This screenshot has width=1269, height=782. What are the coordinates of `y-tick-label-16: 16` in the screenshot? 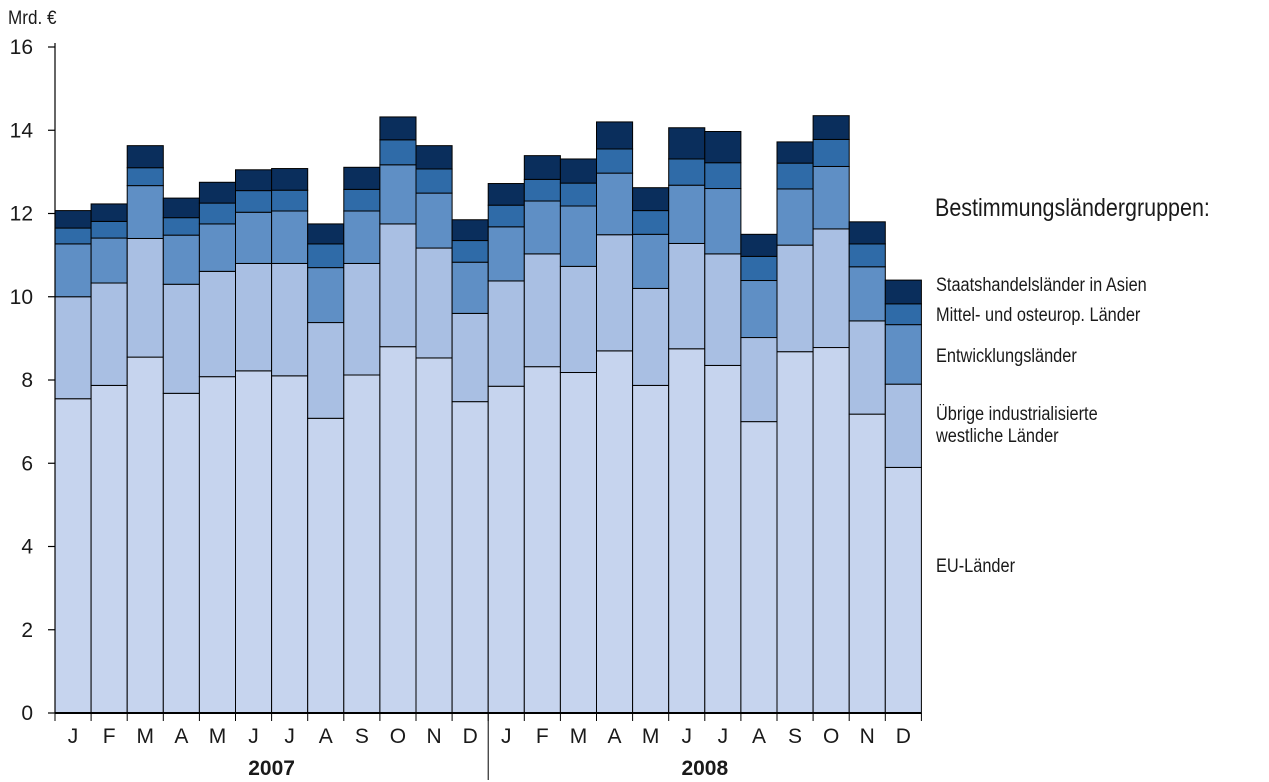 It's located at (21, 47).